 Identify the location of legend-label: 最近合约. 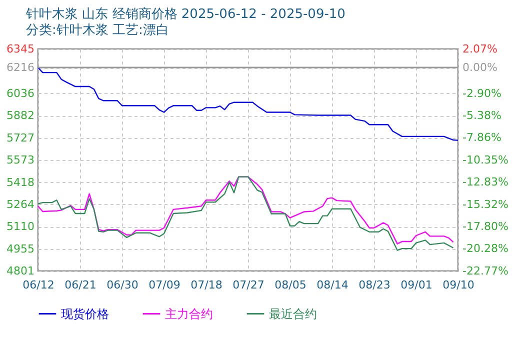
(293, 313).